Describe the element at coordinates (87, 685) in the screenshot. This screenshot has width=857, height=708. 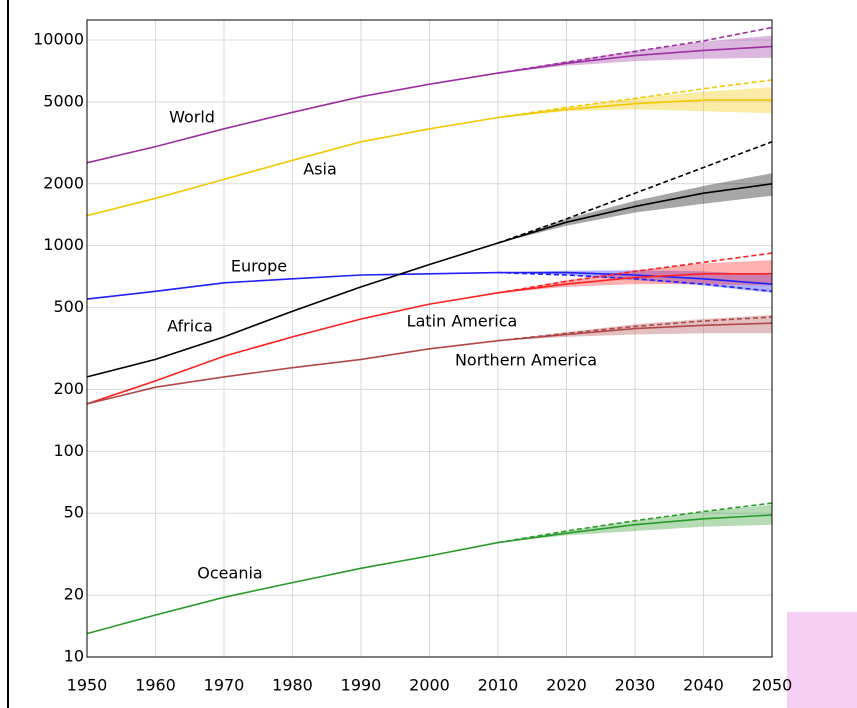
I see `x-tick-label: 1950` at that location.